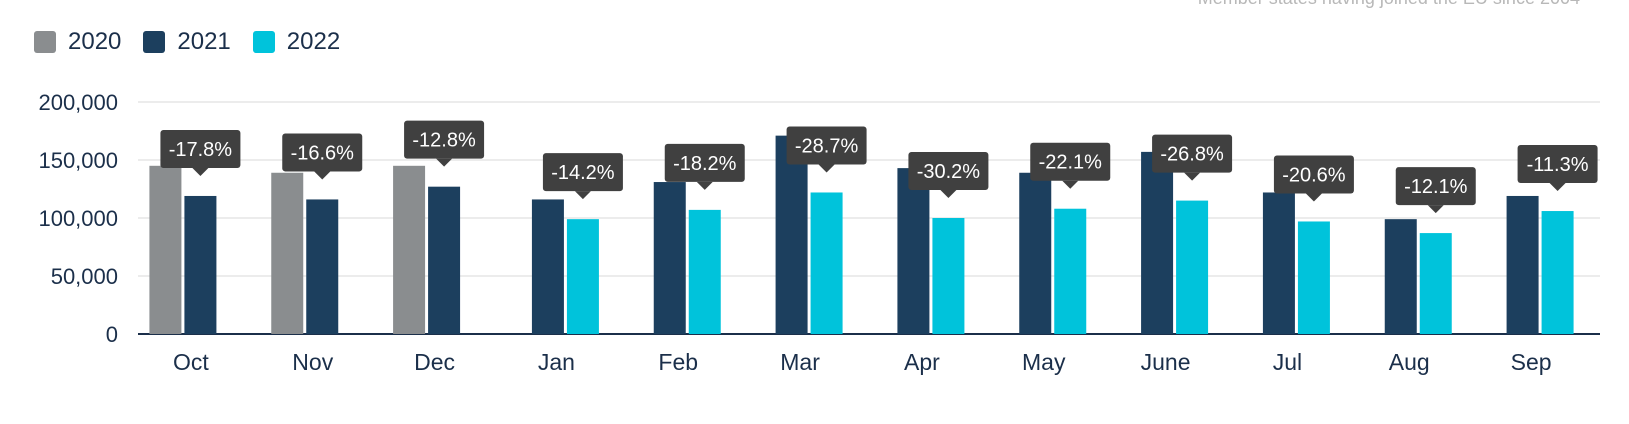 This screenshot has width=1629, height=424. What do you see at coordinates (95, 41) in the screenshot?
I see `legend-label-2020: 2020` at bounding box center [95, 41].